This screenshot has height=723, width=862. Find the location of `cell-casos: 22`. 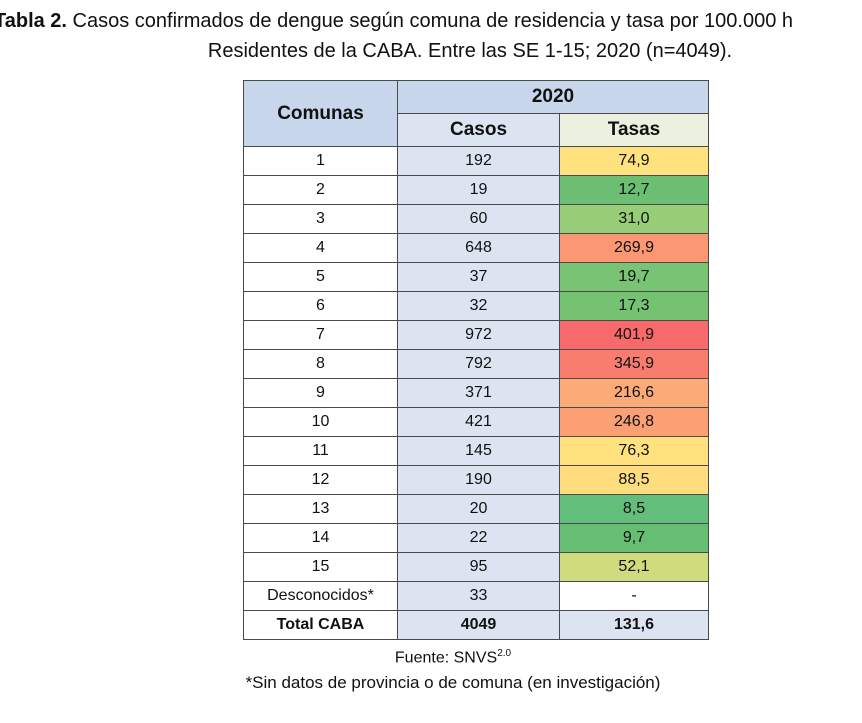

cell-casos: 22 is located at coordinates (478, 538).